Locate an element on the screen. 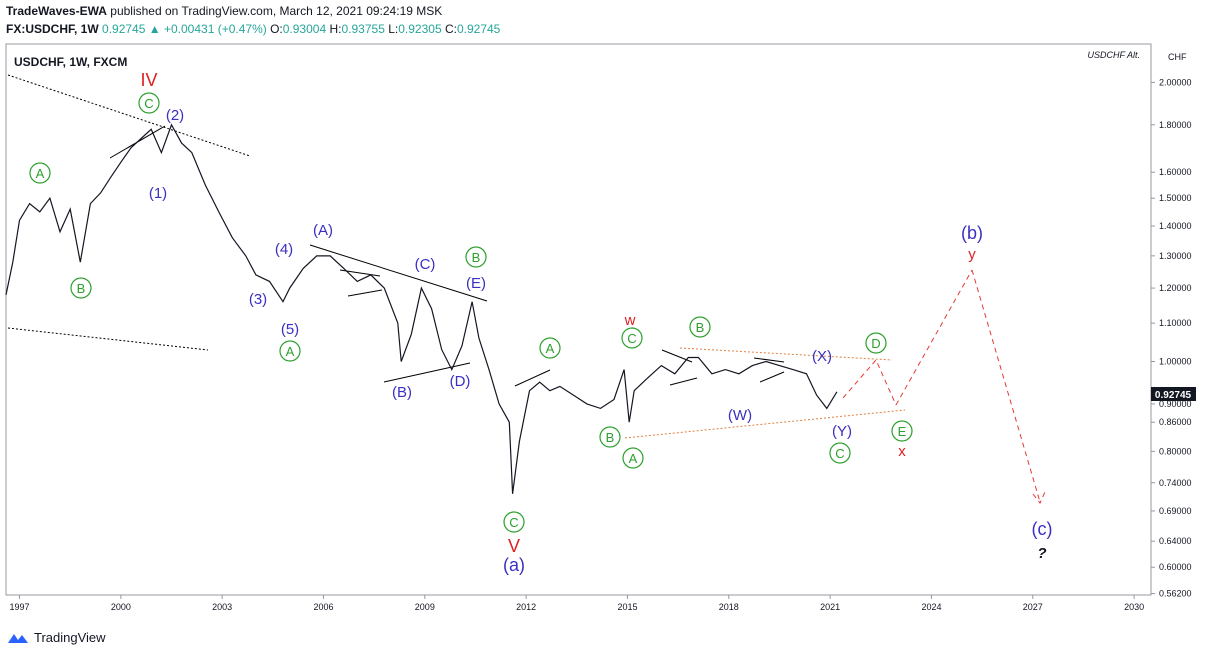 This screenshot has width=1212, height=657. price-tick-label: 1.20000 is located at coordinates (1175, 288).